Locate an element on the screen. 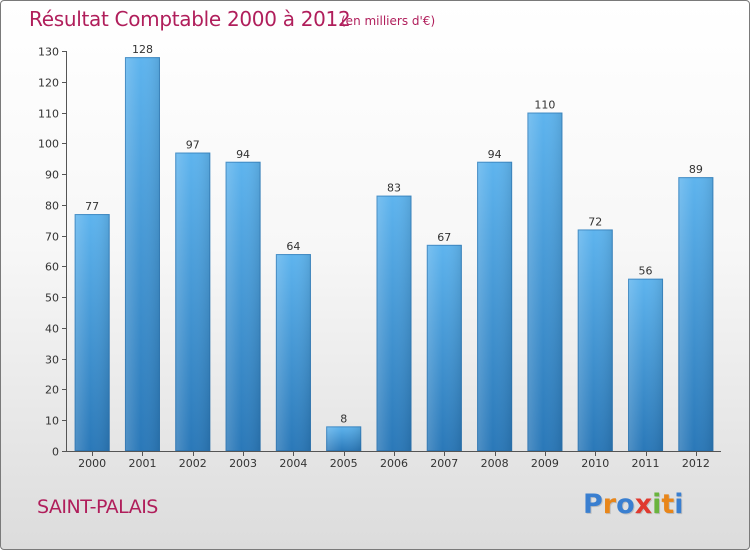 The width and height of the screenshot is (750, 550). logo-letter: o is located at coordinates (625, 504).